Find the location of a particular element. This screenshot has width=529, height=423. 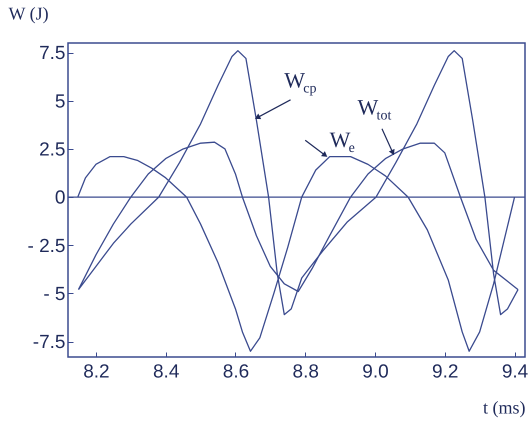

y-tick-label: -7.5 is located at coordinates (49, 343).